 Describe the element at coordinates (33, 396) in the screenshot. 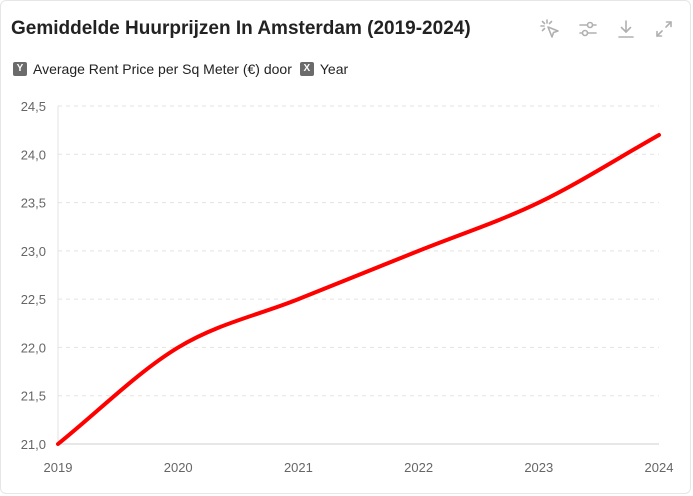

I see `y-tick-label: 21,5` at that location.